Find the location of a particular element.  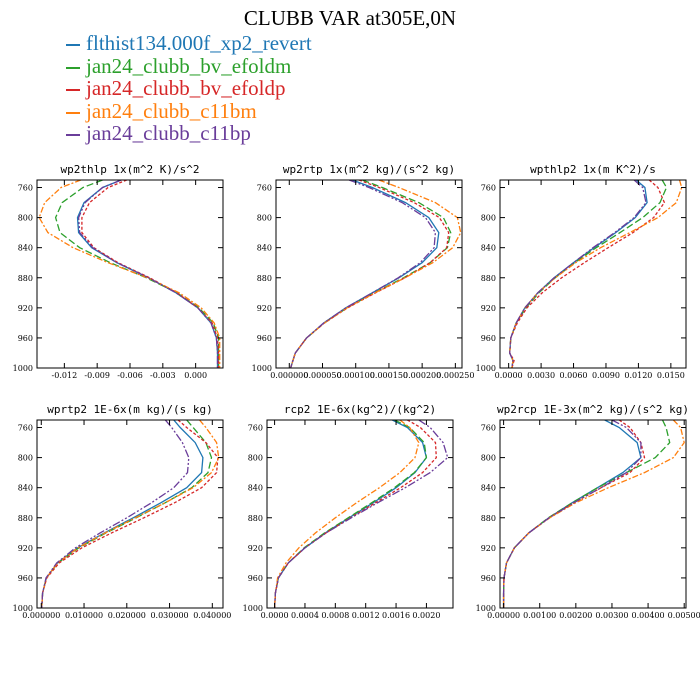

x-tick-label: -0.012 is located at coordinates (65, 375).